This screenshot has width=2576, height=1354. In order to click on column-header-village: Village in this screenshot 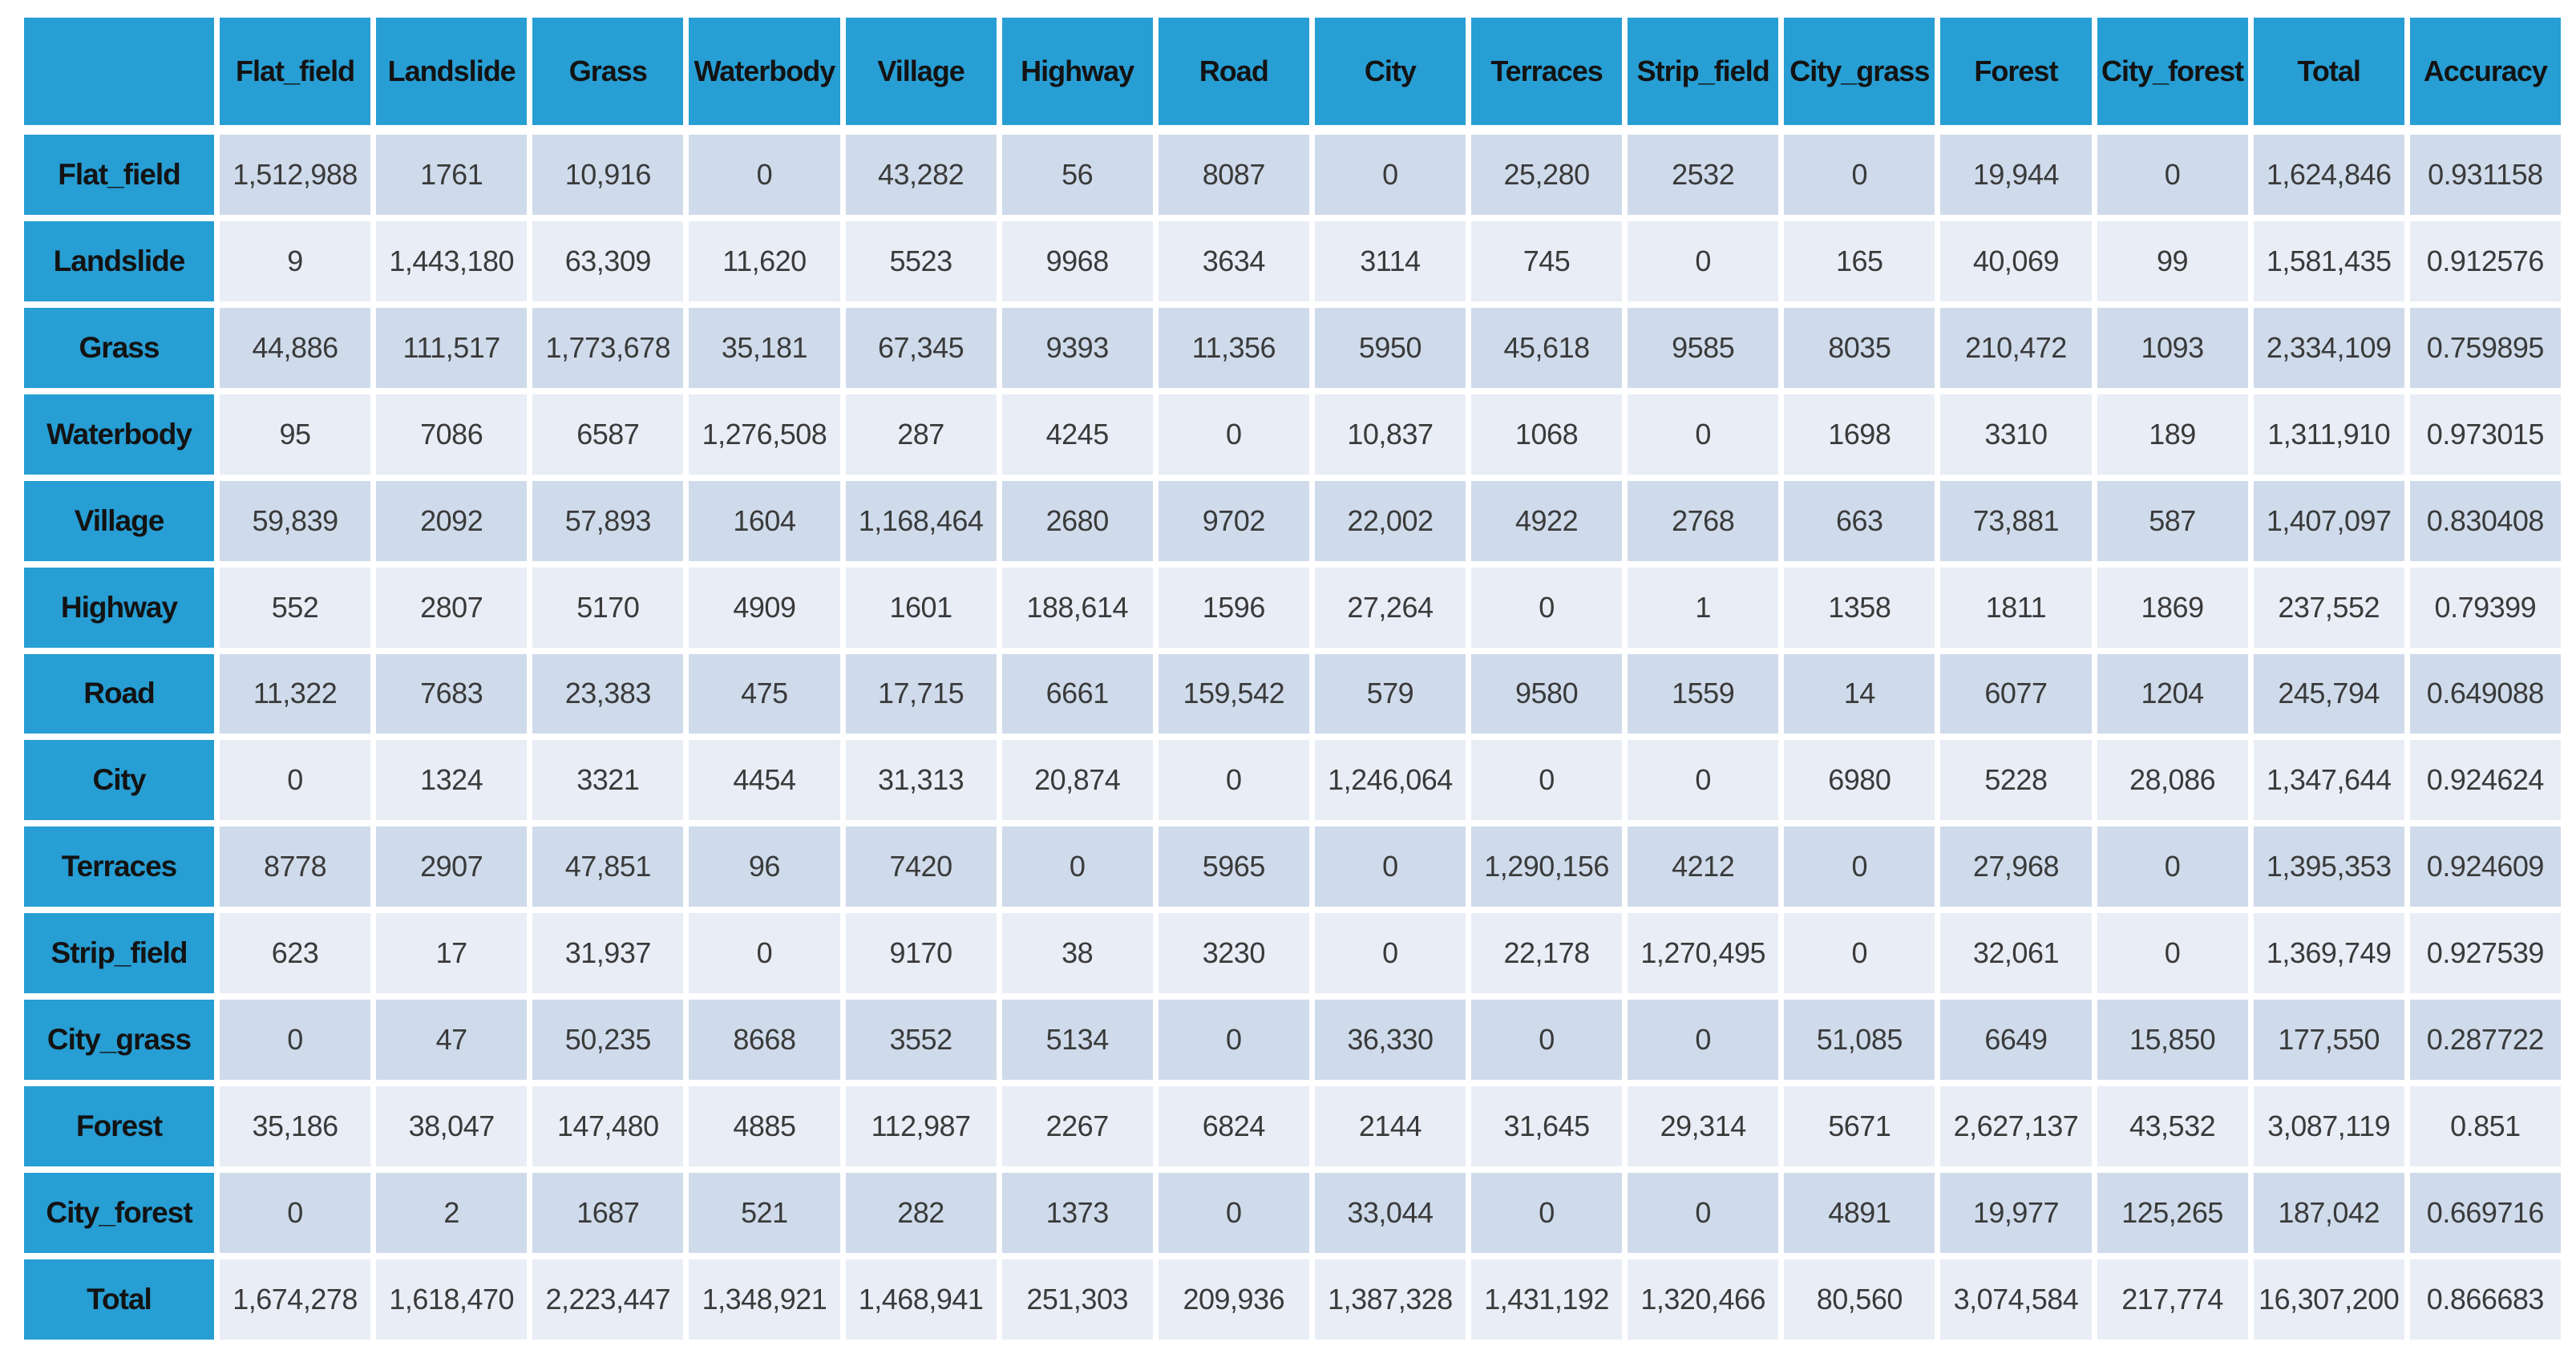, I will do `click(923, 77)`.